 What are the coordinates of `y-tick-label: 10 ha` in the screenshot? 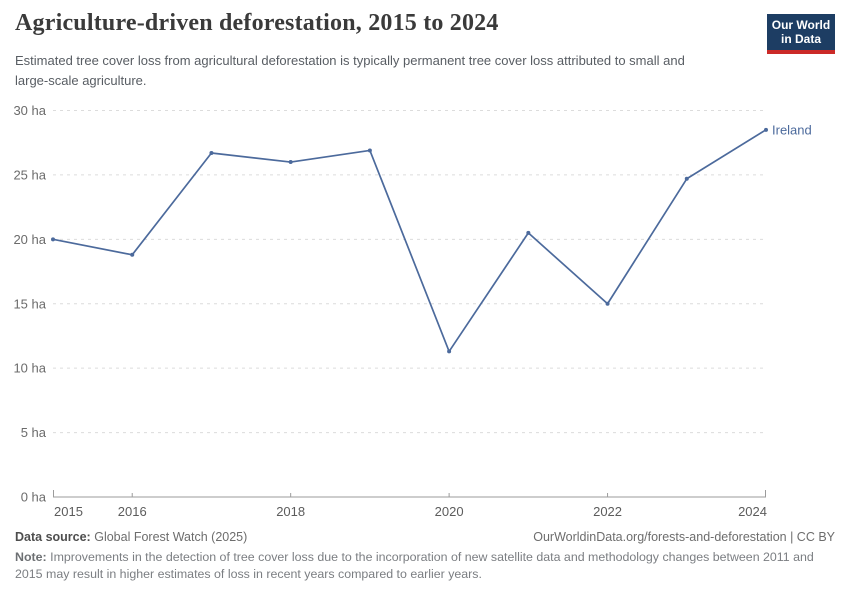 It's located at (29, 368).